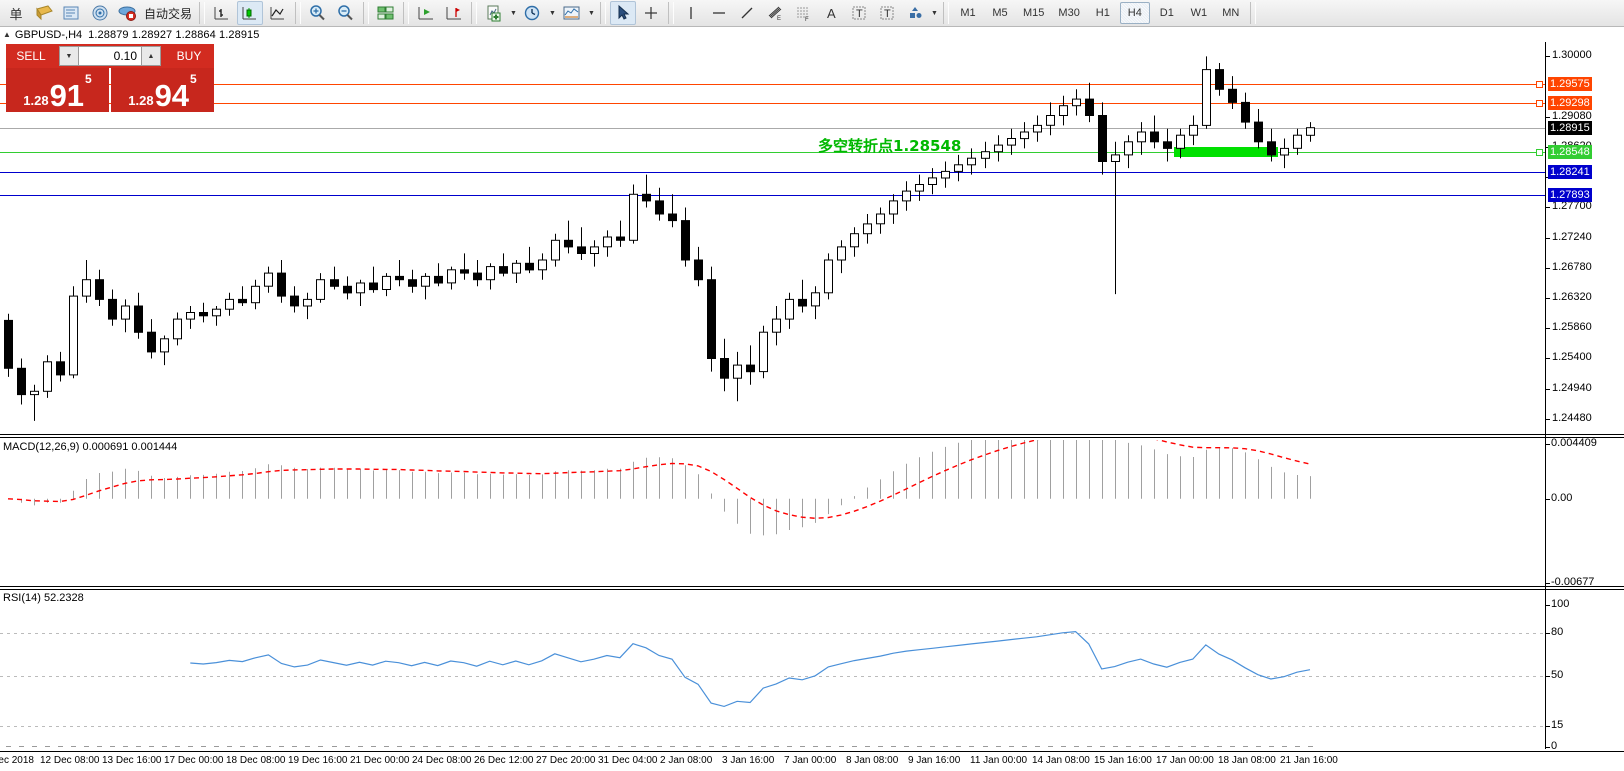 Image resolution: width=1624 pixels, height=771 pixels. I want to click on line-chart-icon, so click(278, 13).